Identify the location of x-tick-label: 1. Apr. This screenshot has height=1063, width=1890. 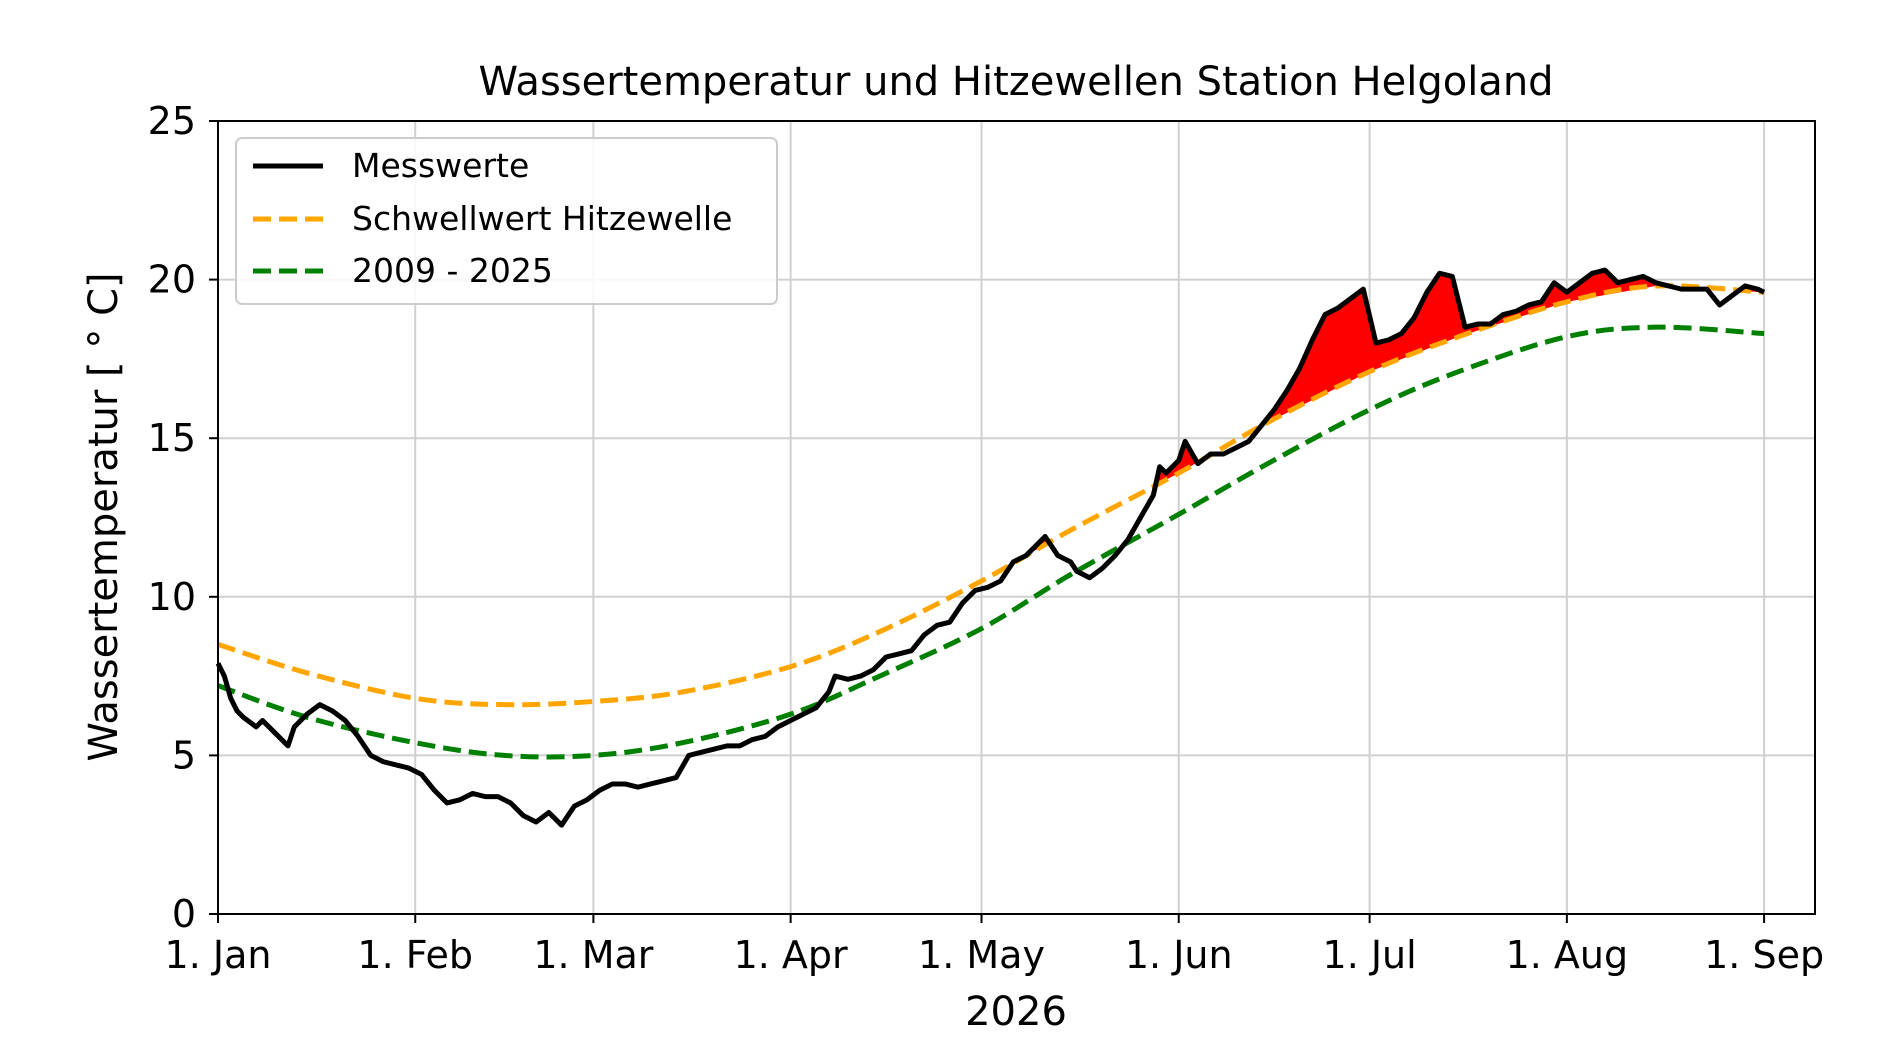
(791, 955).